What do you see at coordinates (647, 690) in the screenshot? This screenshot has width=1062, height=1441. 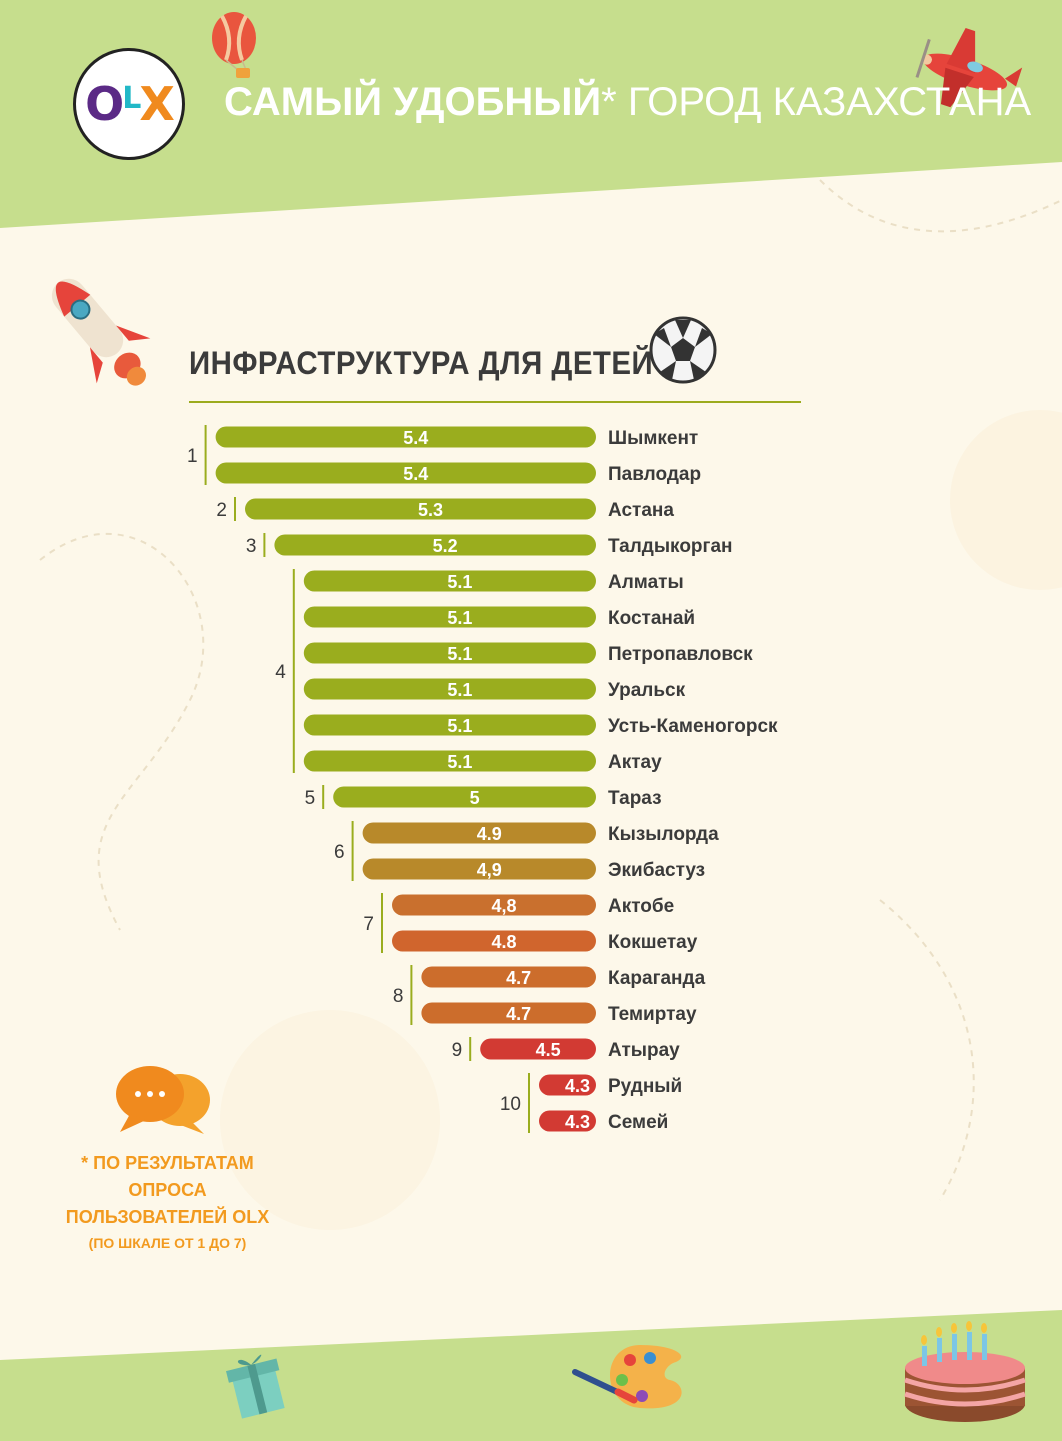 I see `category-label: Уральск` at bounding box center [647, 690].